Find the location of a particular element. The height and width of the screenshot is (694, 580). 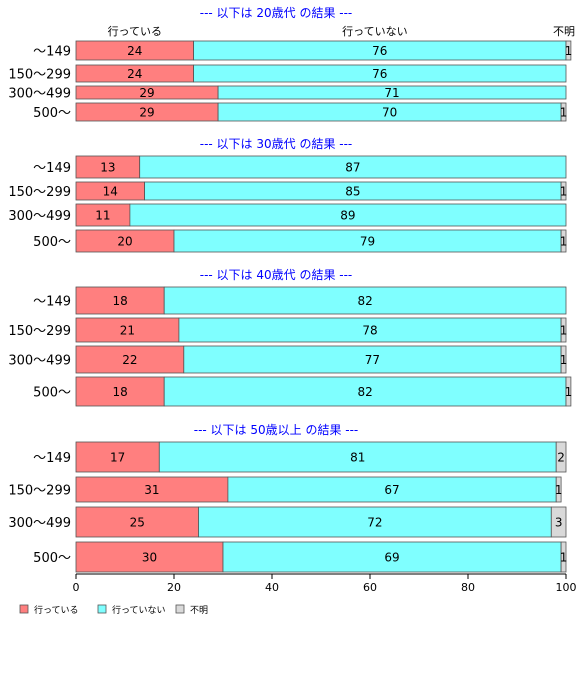

group-title-1: --- 以下は 20歳代 の結果 --- is located at coordinates (276, 13).